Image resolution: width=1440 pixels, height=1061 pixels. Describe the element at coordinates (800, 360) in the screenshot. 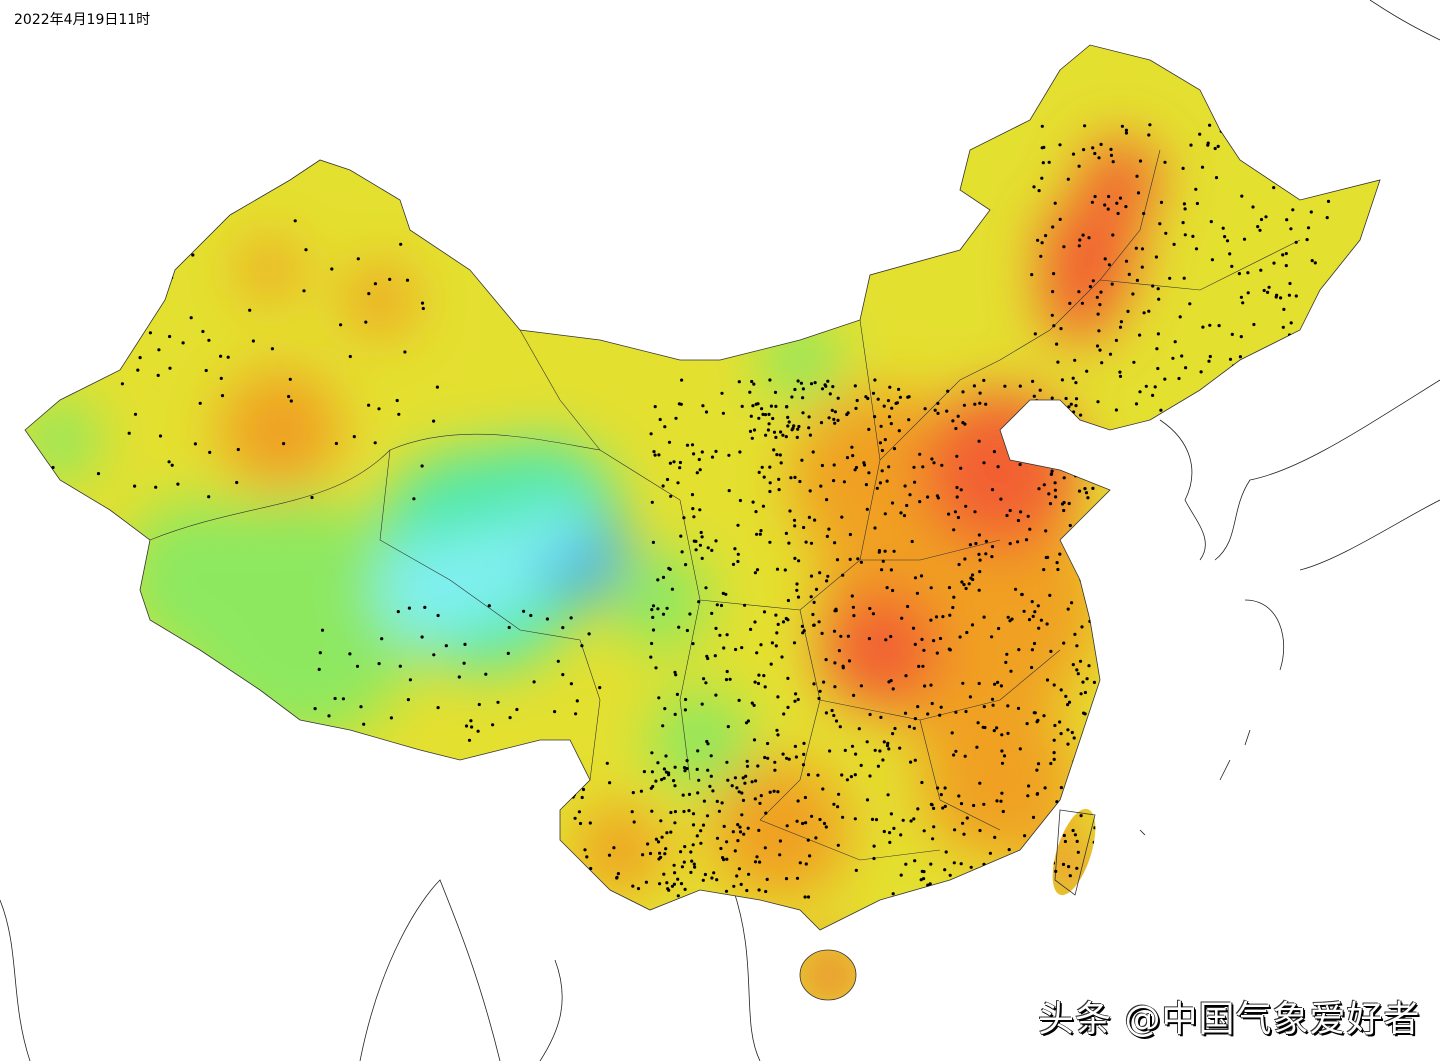

I see `temperature-zone` at that location.